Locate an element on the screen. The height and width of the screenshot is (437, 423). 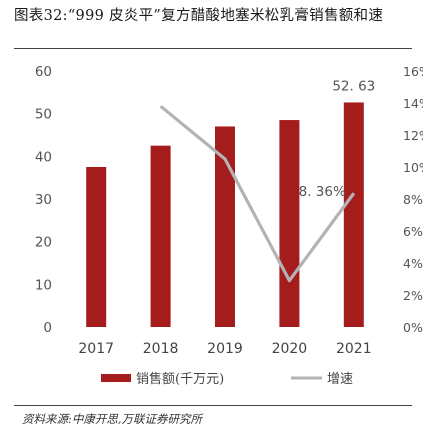
left-axis-tick-label: 10 is located at coordinates (43, 285).